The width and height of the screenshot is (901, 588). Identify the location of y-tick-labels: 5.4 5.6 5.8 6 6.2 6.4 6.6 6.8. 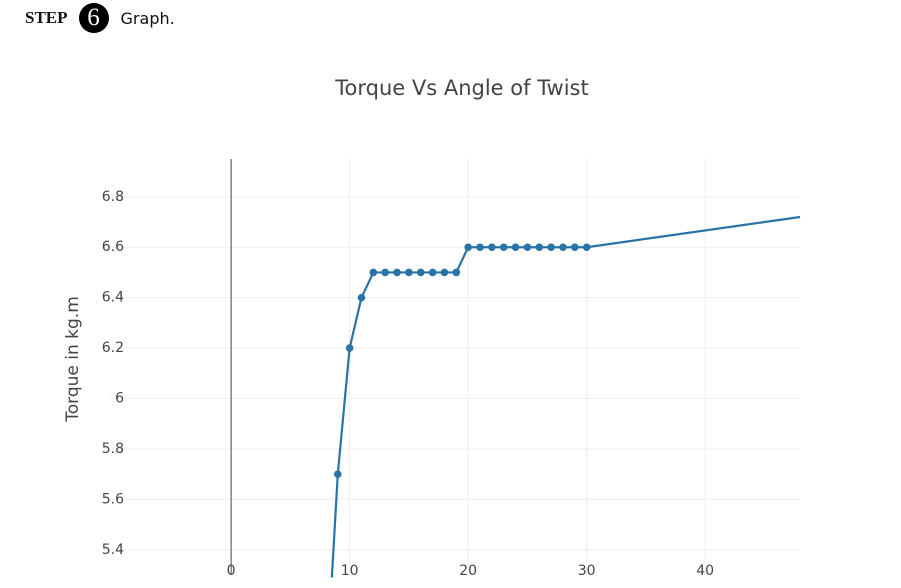
(113, 373).